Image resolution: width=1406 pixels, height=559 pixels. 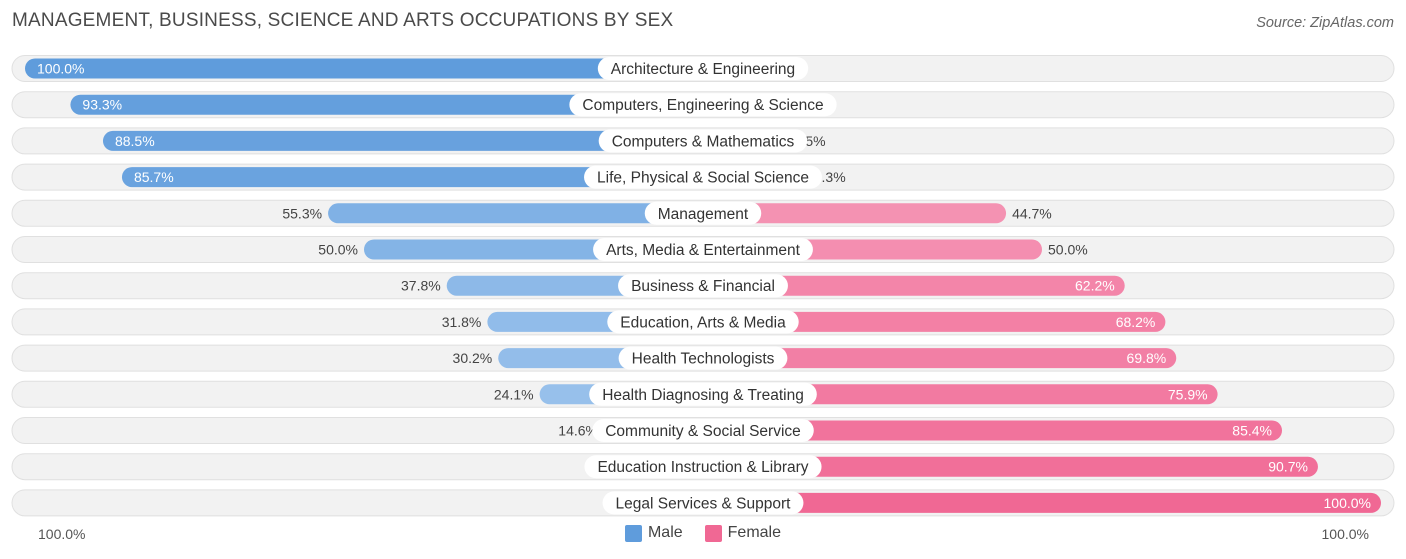 I want to click on value-label-male-health-technologists: 30.2%, so click(x=473, y=358).